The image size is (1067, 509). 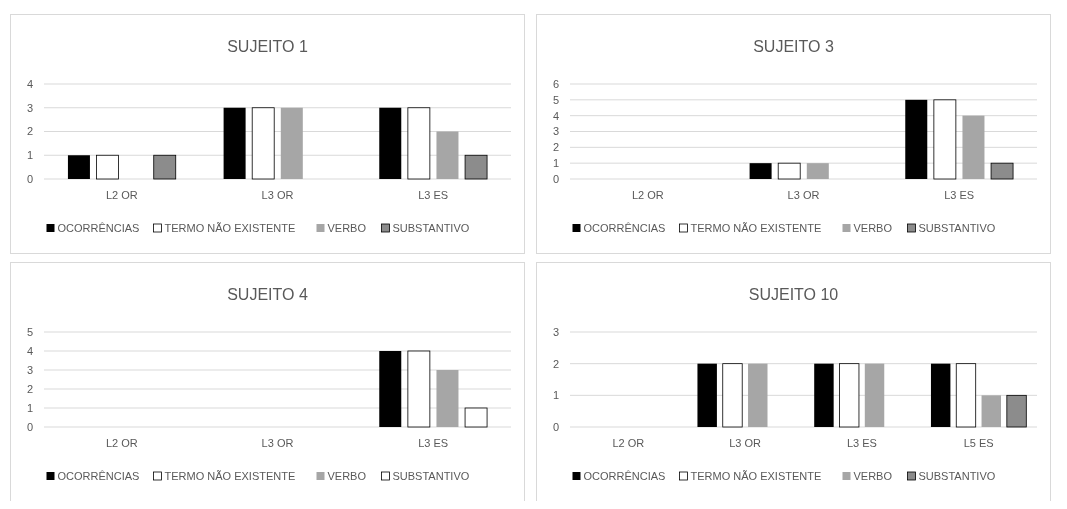 What do you see at coordinates (267, 46) in the screenshot?
I see `chart-title: SUJEITO 1` at bounding box center [267, 46].